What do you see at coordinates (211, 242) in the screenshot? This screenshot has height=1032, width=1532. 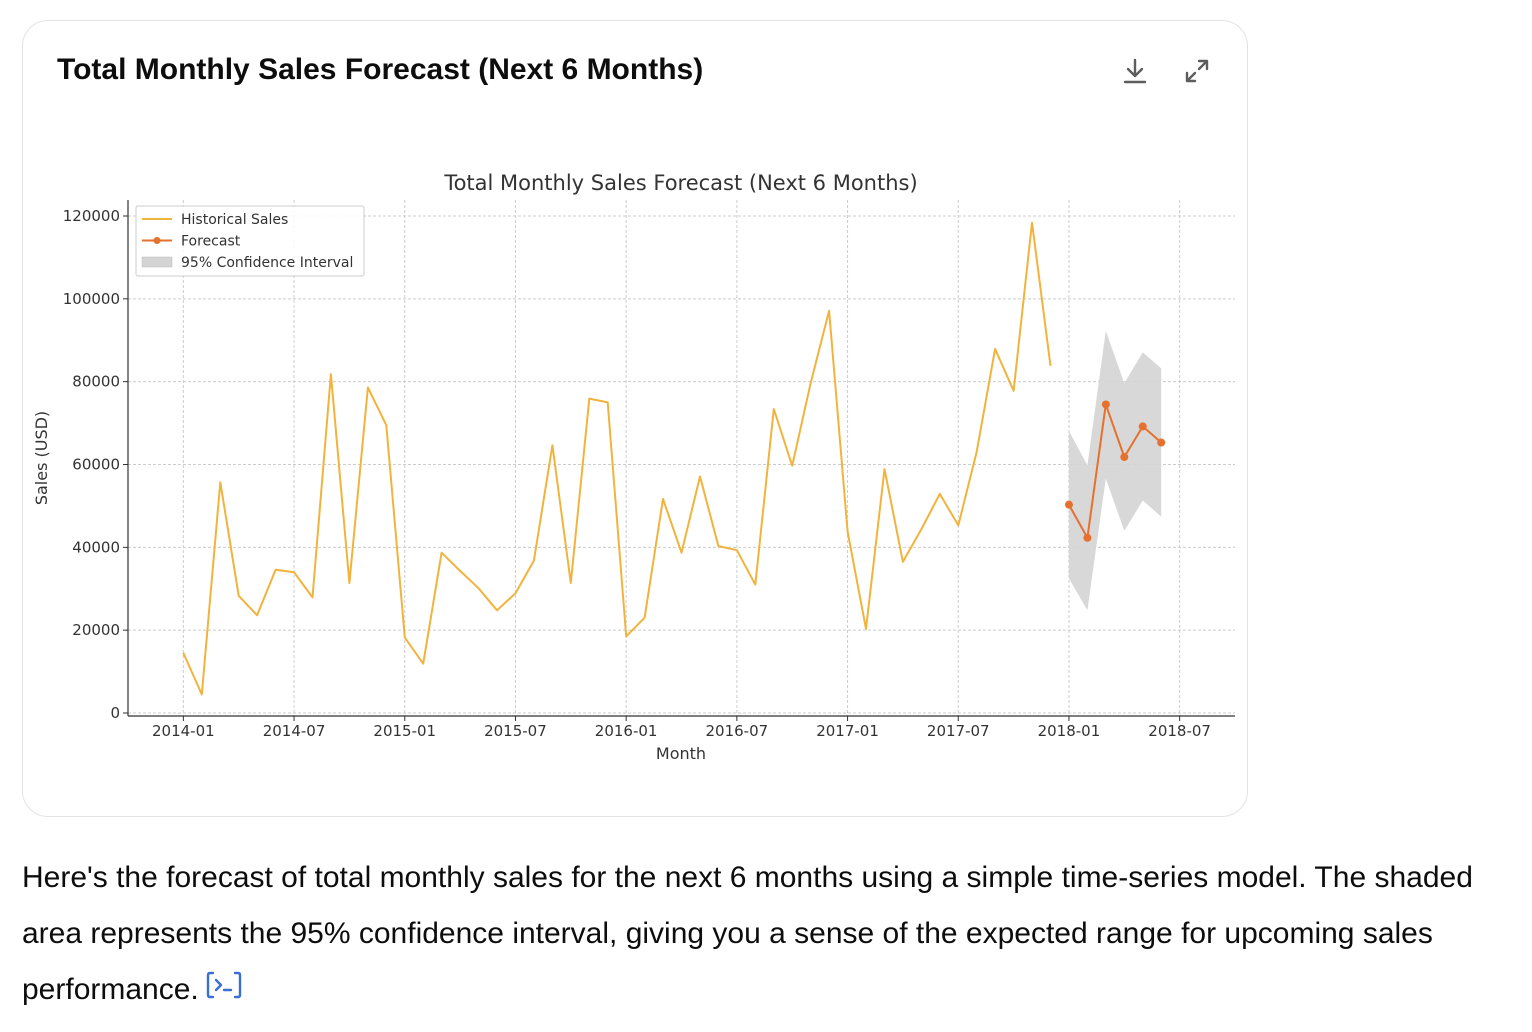 I see `legend-forecast-label: Forecast` at bounding box center [211, 242].